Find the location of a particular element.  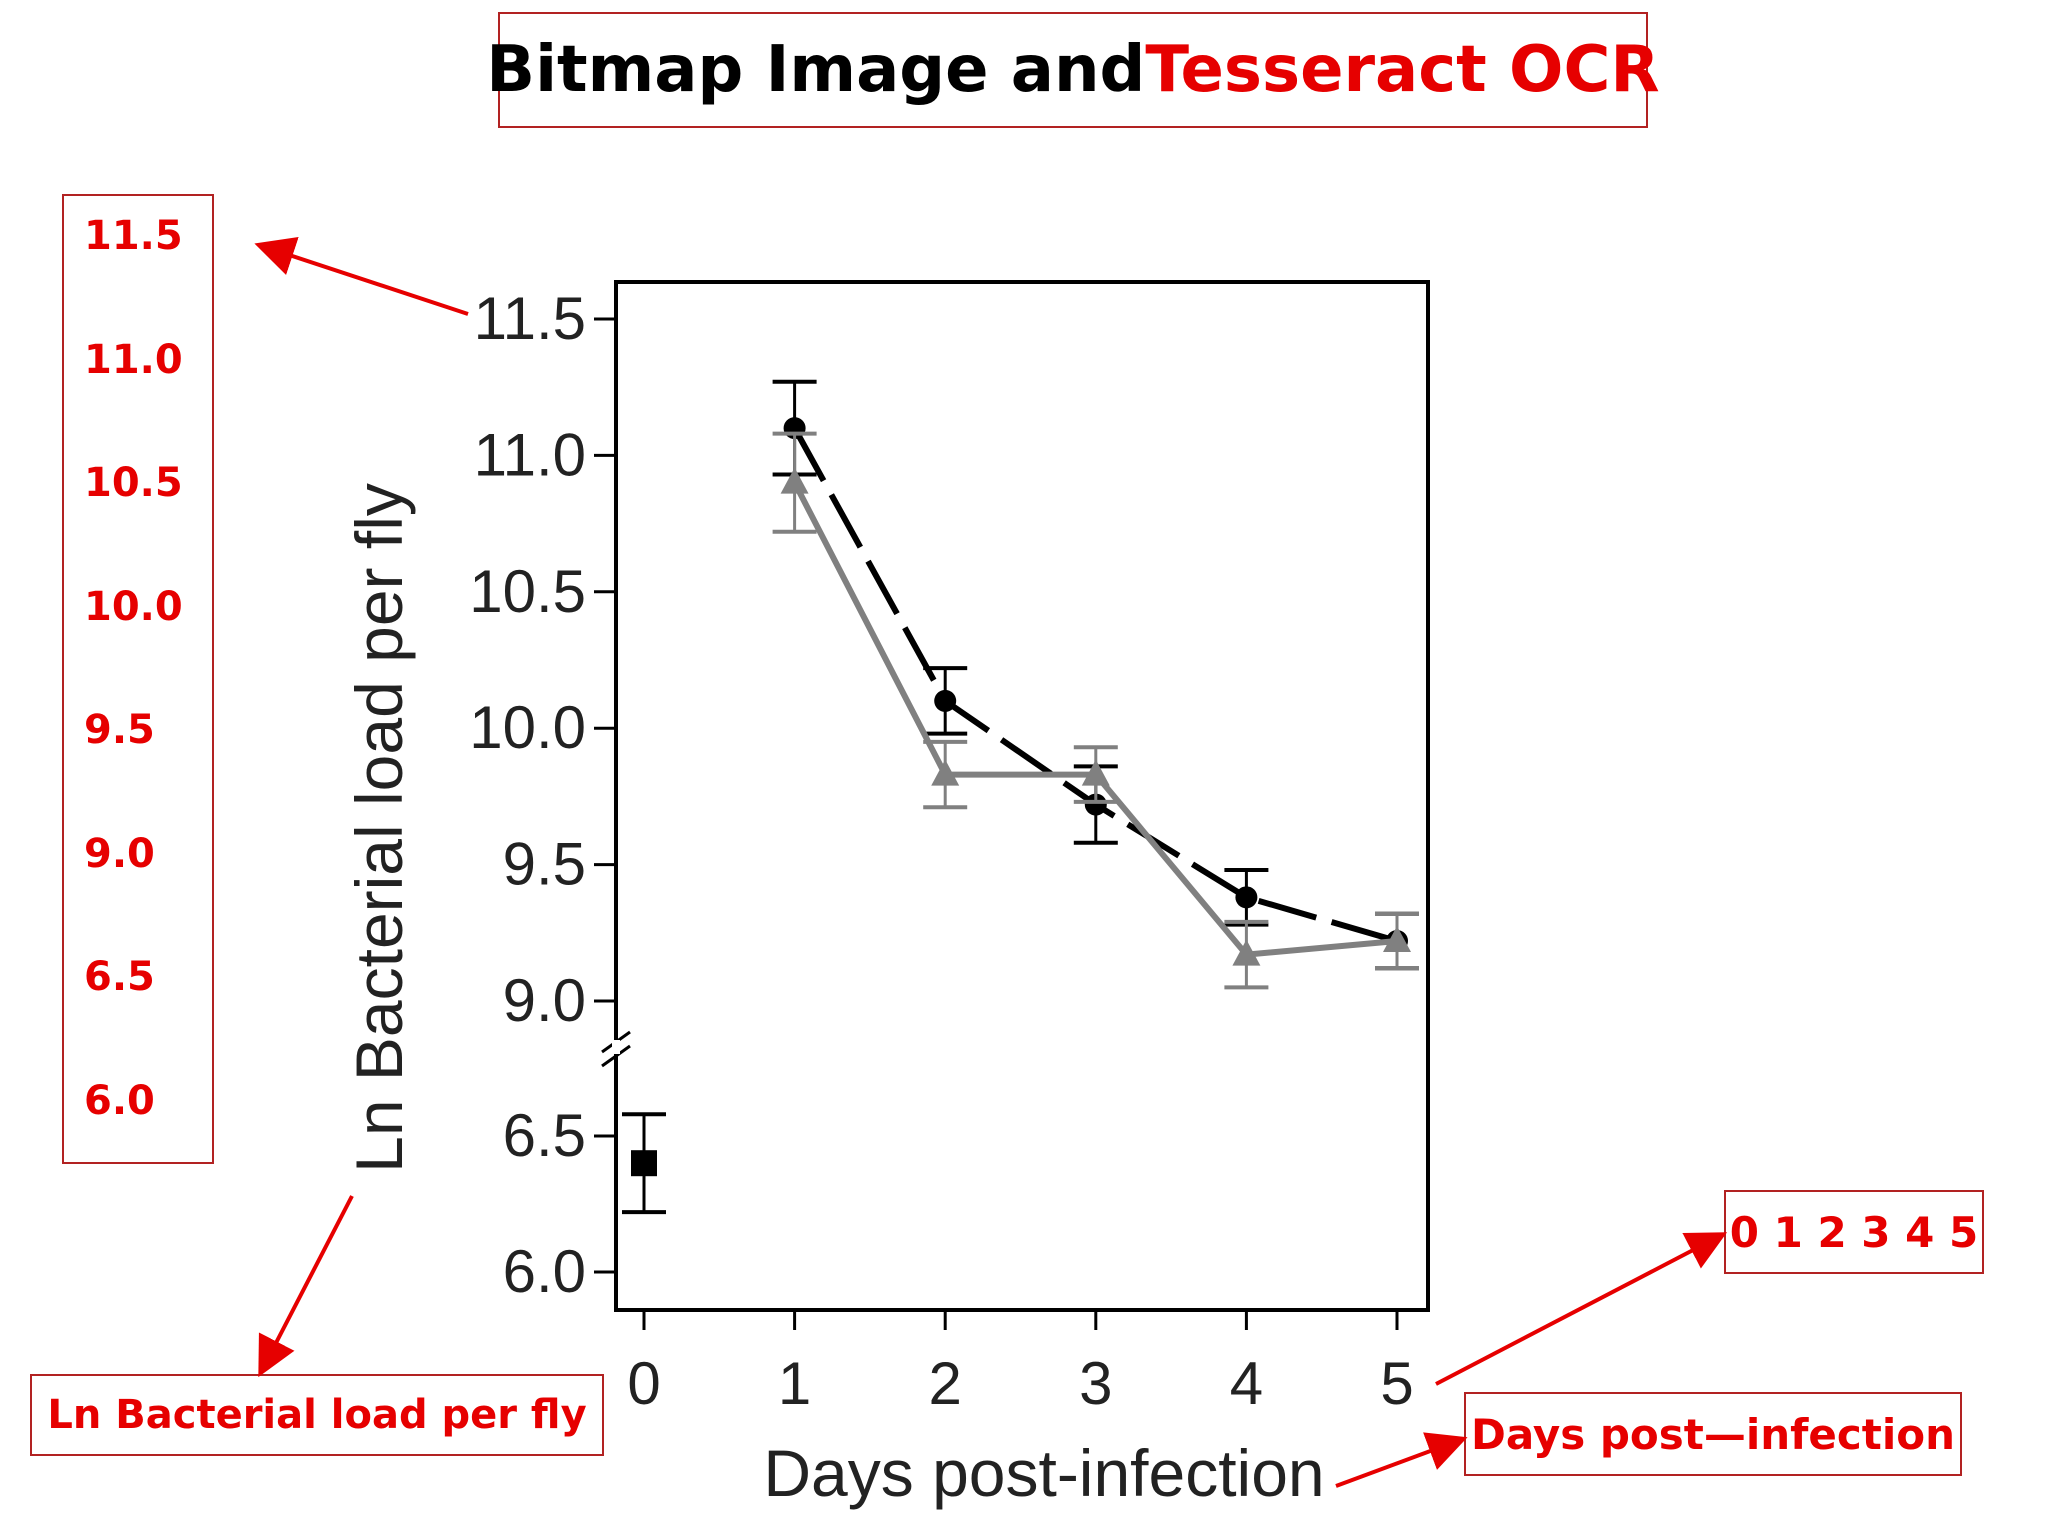

slide-title: Bitmap Image and Tesseract OCR is located at coordinates (1073, 70).